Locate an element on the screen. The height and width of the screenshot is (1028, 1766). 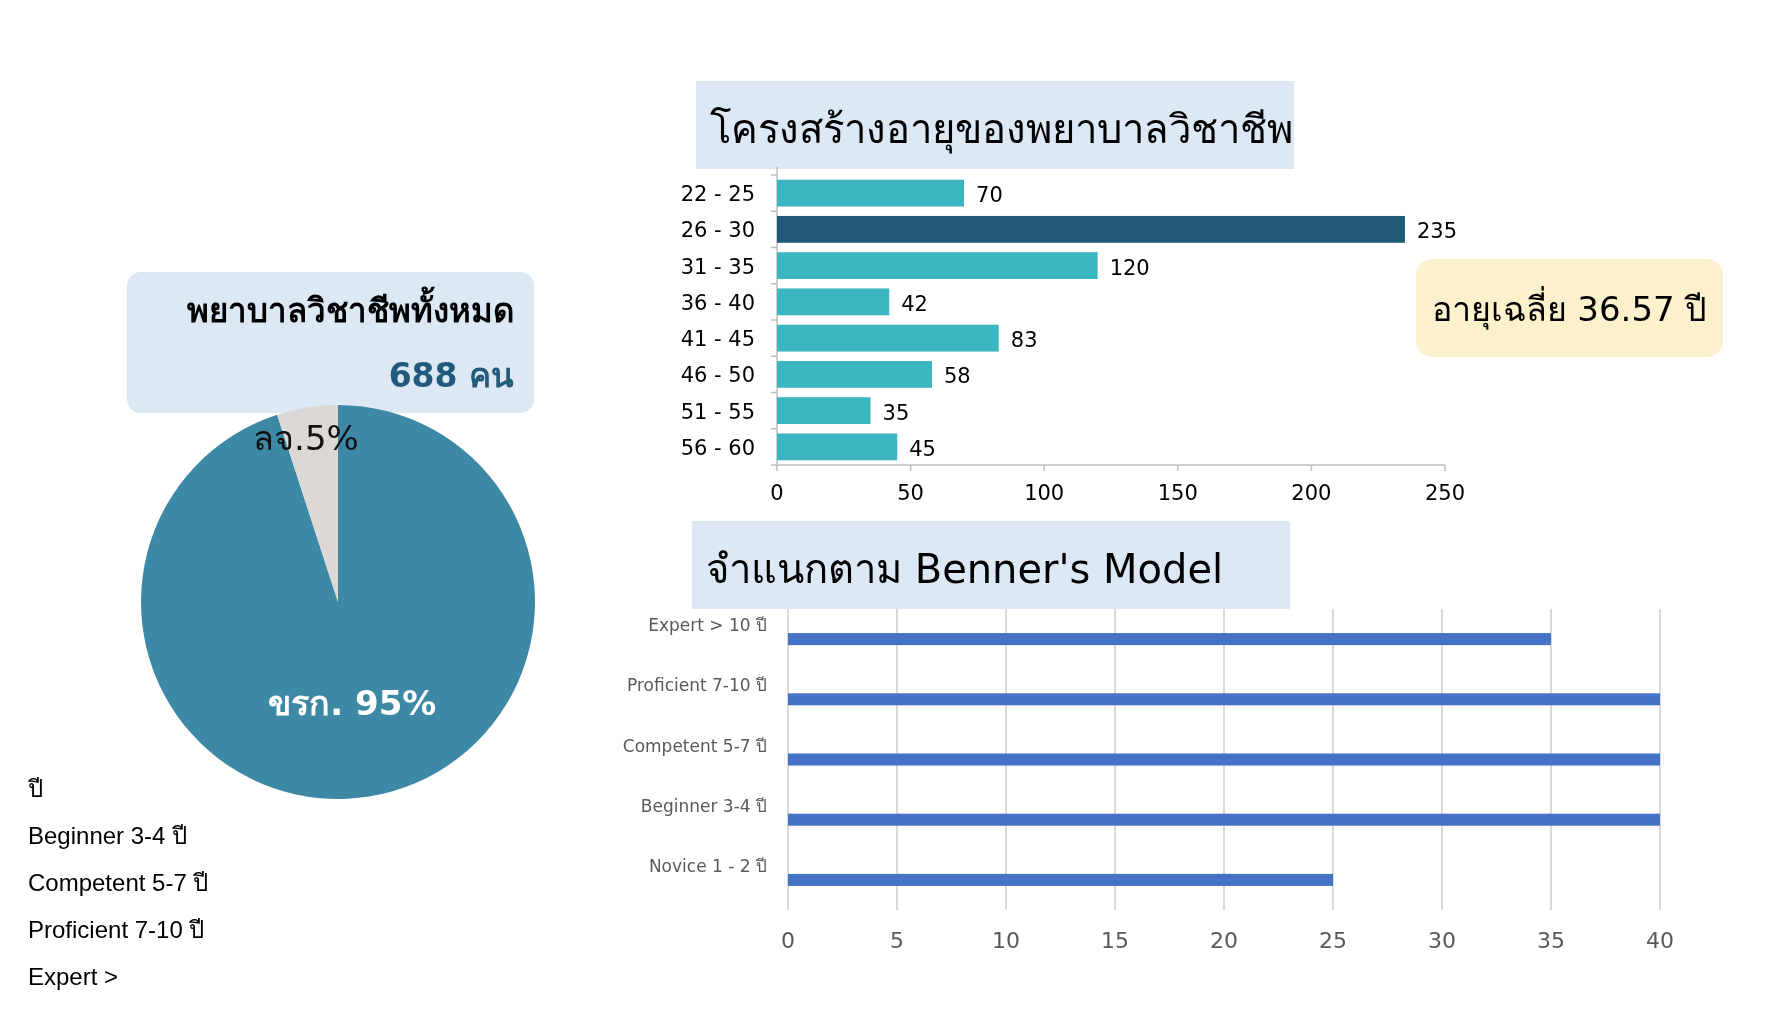
data-label: 120 is located at coordinates (1129, 267).